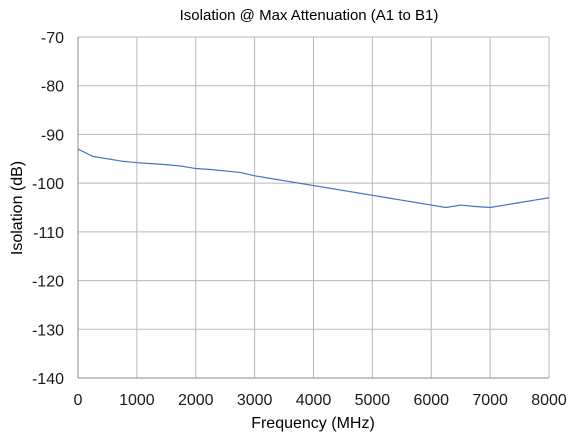 This screenshot has height=436, width=572. What do you see at coordinates (490, 400) in the screenshot?
I see `x-tick-label: 7000` at bounding box center [490, 400].